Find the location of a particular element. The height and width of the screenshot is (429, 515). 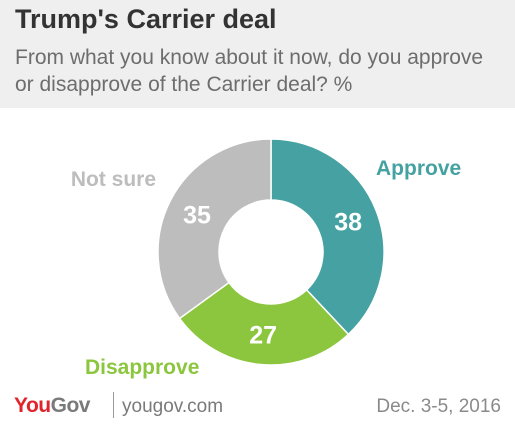

category-label-not-sure: Not sure is located at coordinates (113, 179).